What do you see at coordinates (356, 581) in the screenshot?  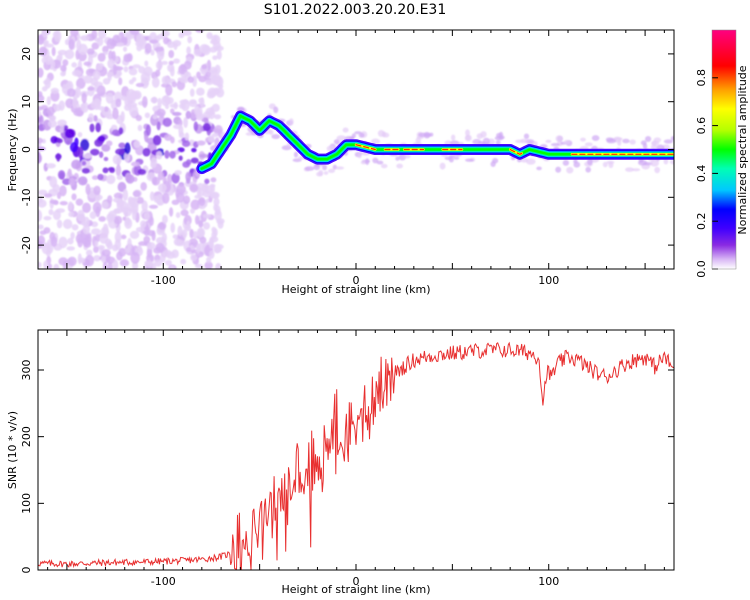 I see `snr-x-tick-label: 0` at bounding box center [356, 581].